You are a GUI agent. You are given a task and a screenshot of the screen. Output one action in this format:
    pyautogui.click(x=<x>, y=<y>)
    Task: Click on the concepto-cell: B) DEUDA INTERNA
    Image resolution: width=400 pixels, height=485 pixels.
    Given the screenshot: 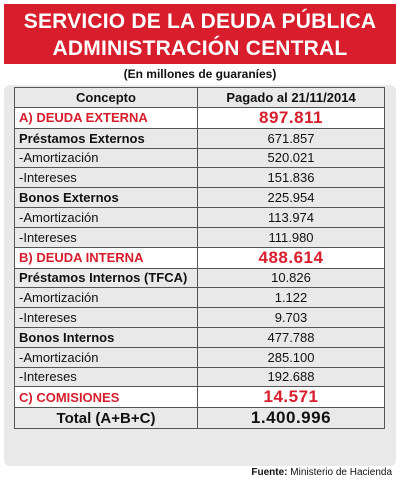 What is the action you would take?
    pyautogui.click(x=106, y=257)
    